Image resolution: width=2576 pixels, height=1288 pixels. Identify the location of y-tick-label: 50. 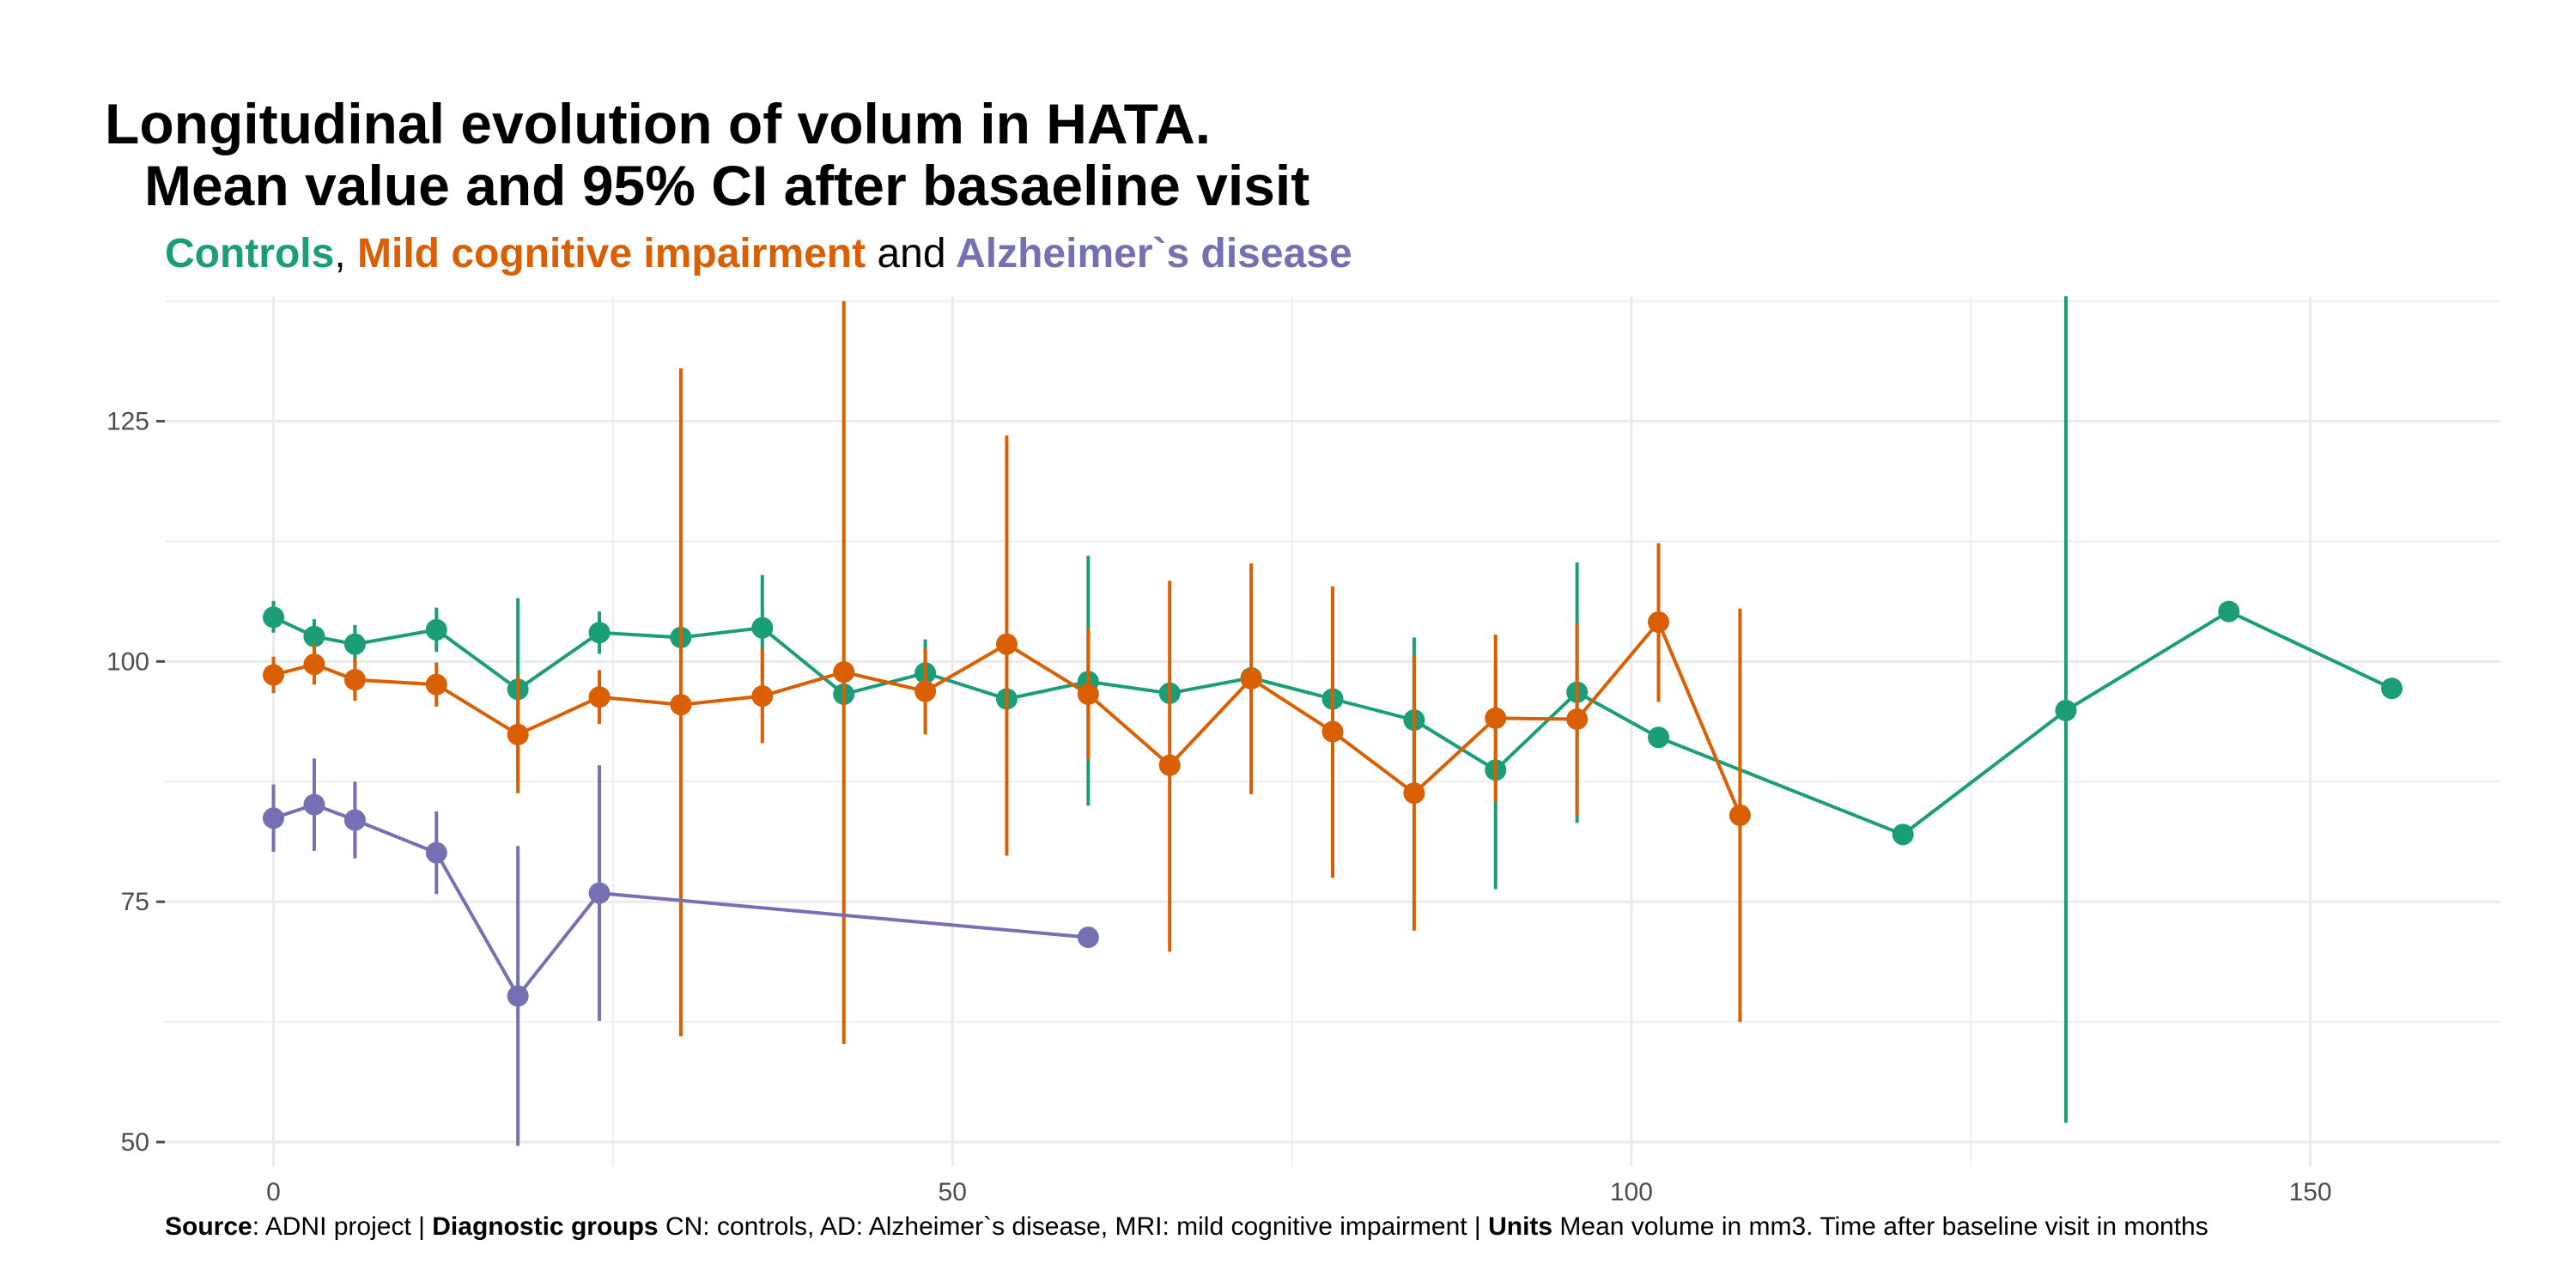
(135, 1142).